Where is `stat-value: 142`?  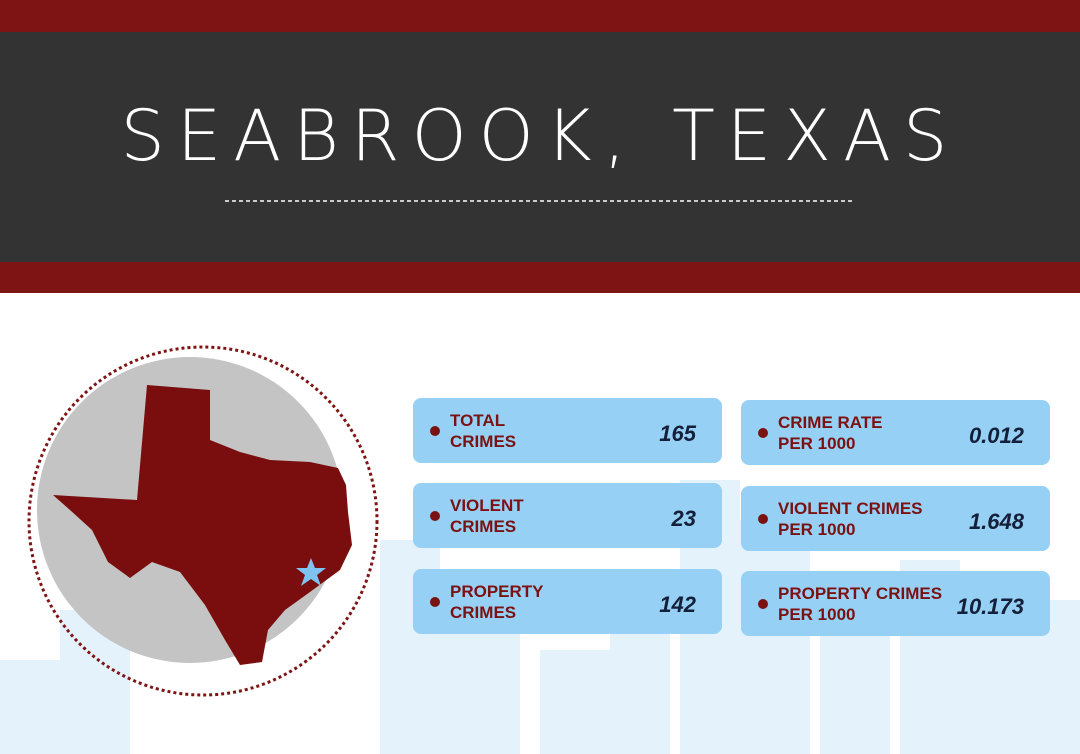
stat-value: 142 is located at coordinates (677, 604).